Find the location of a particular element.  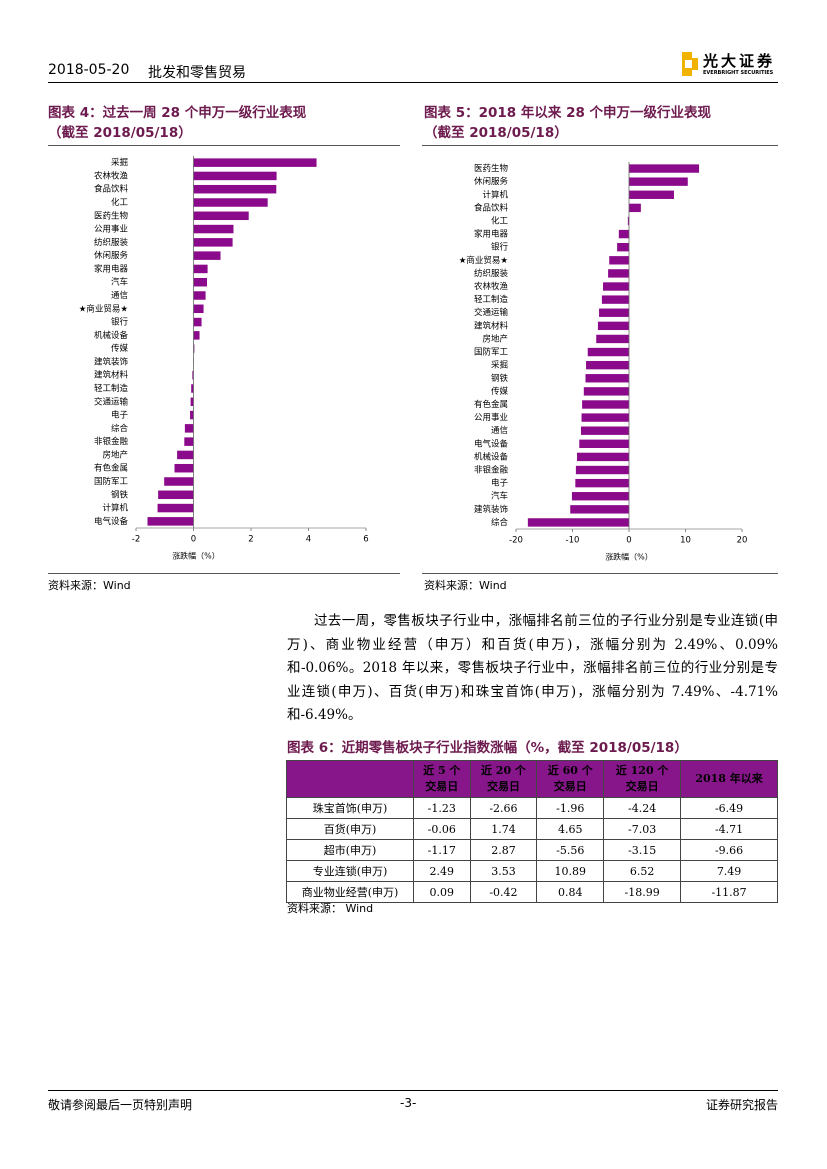

row-label: 百货(申万) is located at coordinates (350, 829).